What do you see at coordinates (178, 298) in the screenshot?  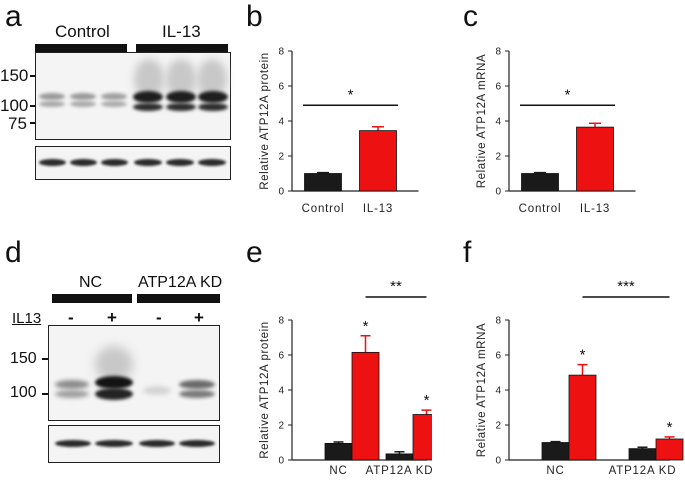 I see `group-bar-atp12a-kd` at bounding box center [178, 298].